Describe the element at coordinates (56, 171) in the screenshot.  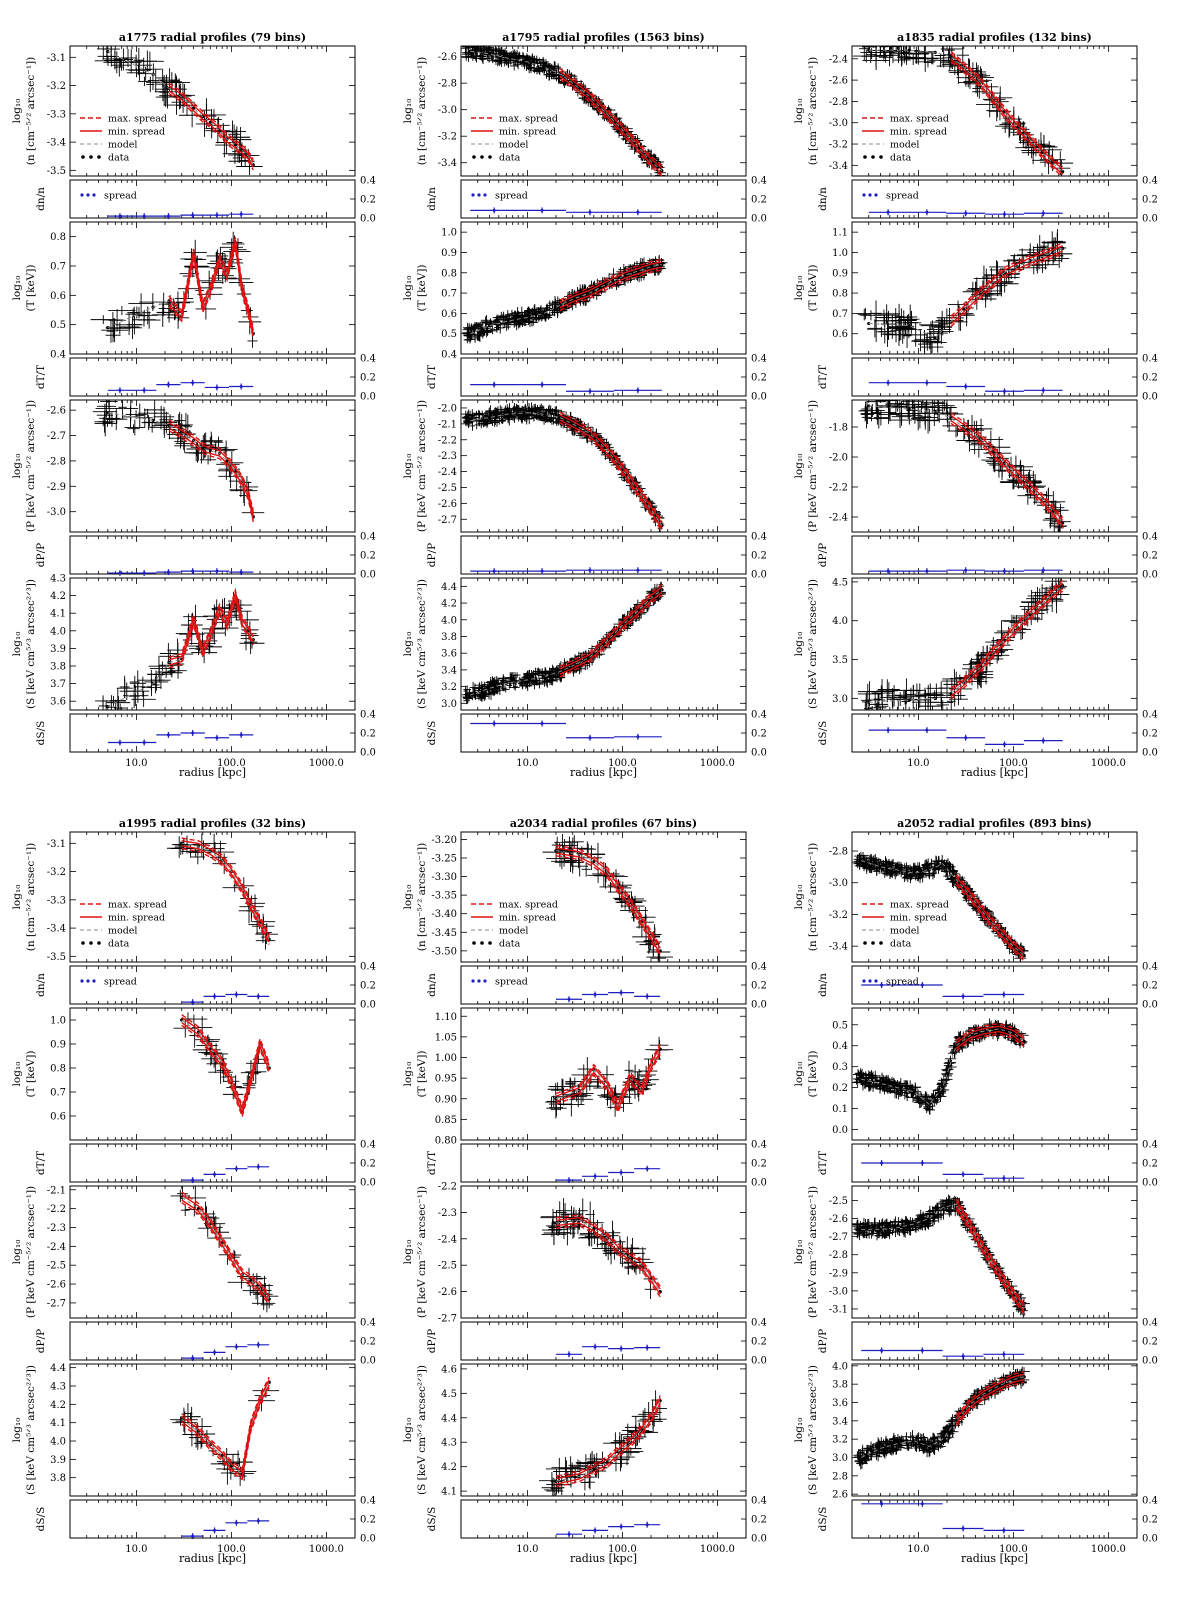
I see `y-tick-label: -3.5` at that location.